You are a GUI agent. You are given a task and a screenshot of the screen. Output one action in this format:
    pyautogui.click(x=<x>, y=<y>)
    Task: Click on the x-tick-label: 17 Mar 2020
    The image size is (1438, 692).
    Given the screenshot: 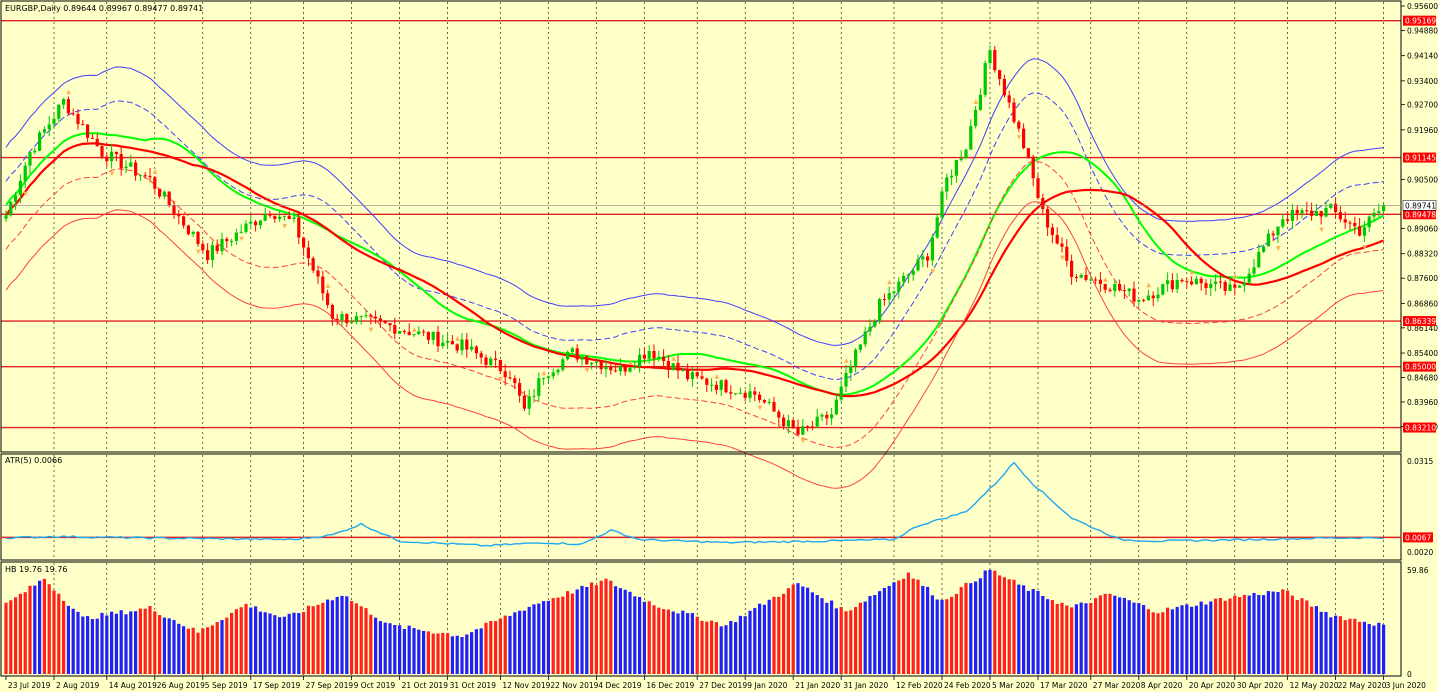 What is the action you would take?
    pyautogui.click(x=1064, y=685)
    